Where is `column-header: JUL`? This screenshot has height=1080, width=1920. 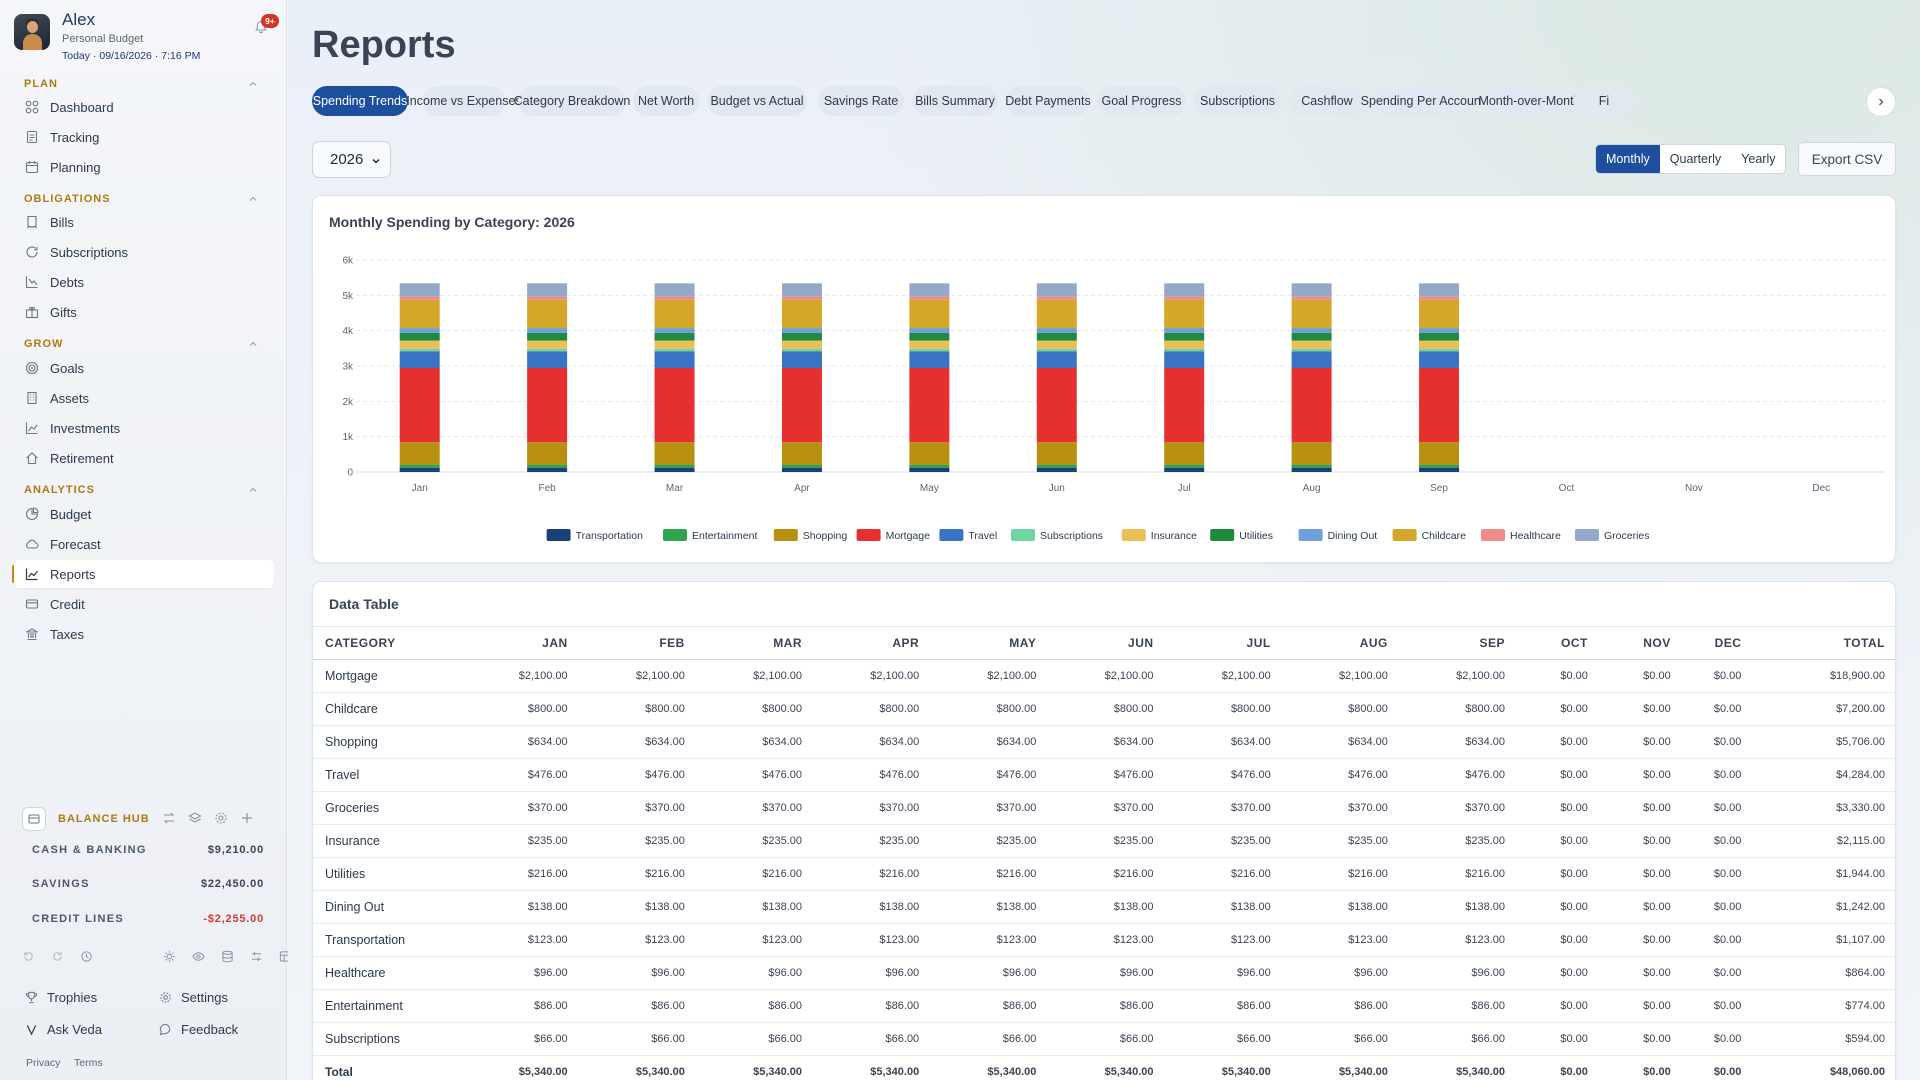
column-header: JUL is located at coordinates (1224, 643).